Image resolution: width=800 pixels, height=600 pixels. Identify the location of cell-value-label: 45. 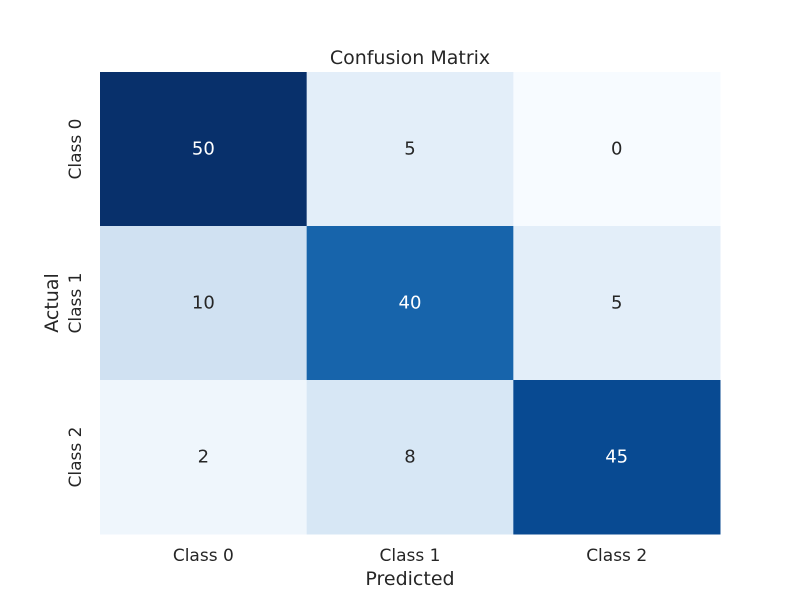
(616, 457).